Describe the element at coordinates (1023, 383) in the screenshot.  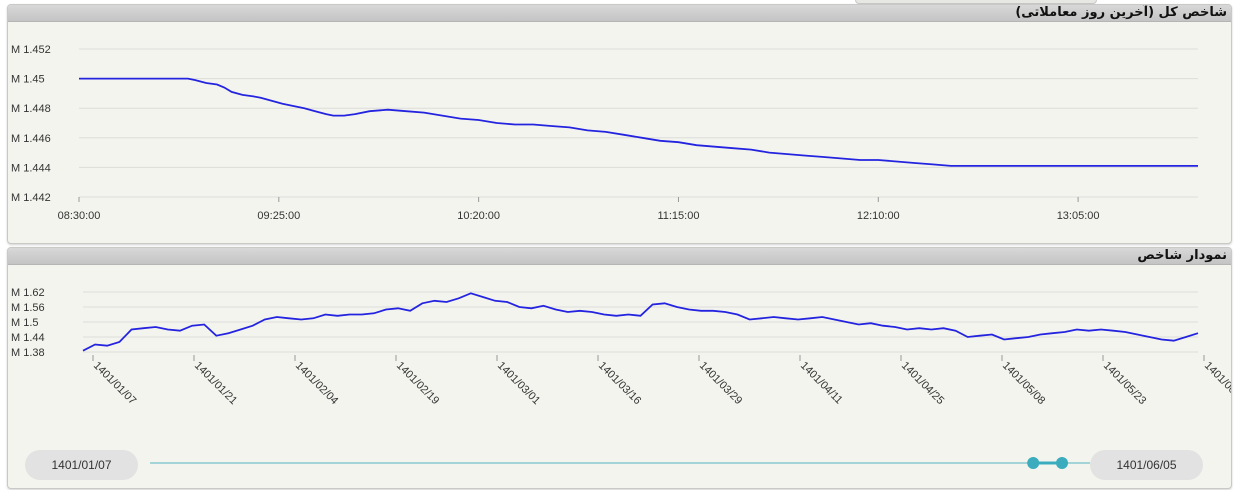
I see `x-tick-label: 1401/05/08` at that location.